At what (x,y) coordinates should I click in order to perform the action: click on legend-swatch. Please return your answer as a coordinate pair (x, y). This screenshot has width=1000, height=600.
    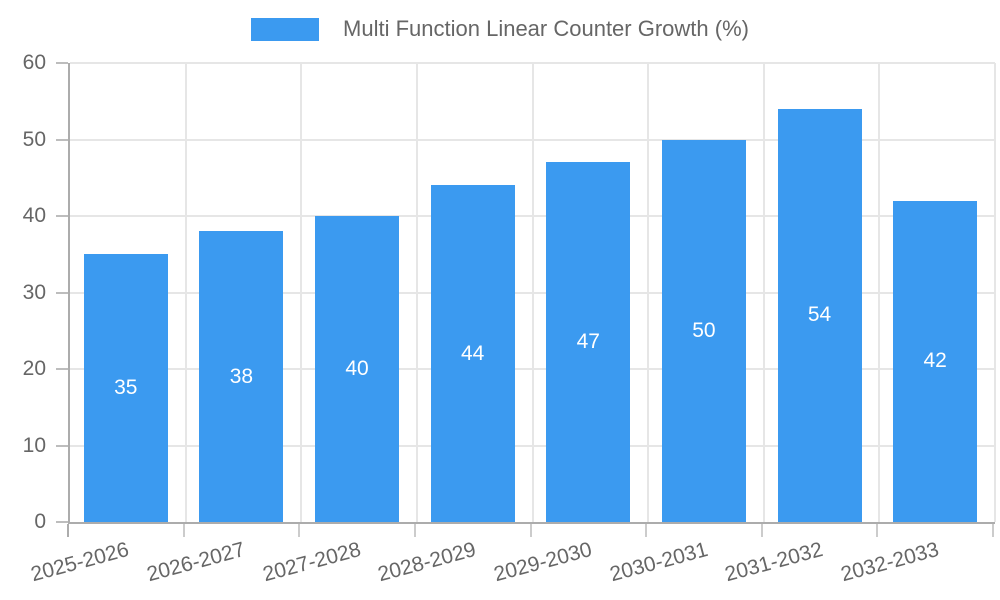
    Looking at the image, I should click on (285, 29).